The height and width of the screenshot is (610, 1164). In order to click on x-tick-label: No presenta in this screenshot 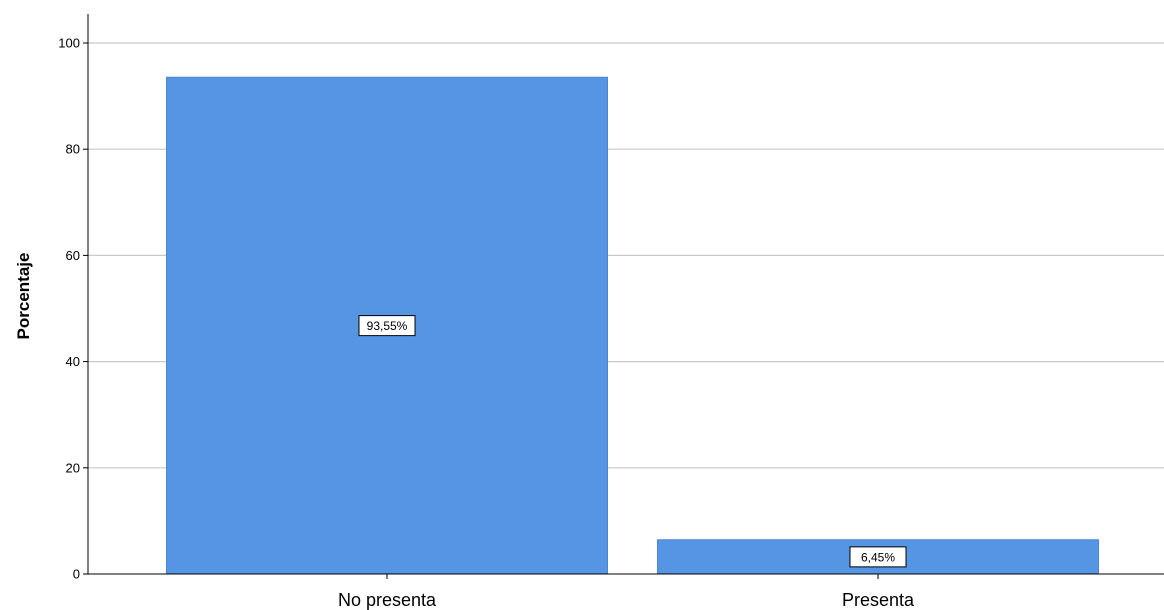, I will do `click(387, 600)`.